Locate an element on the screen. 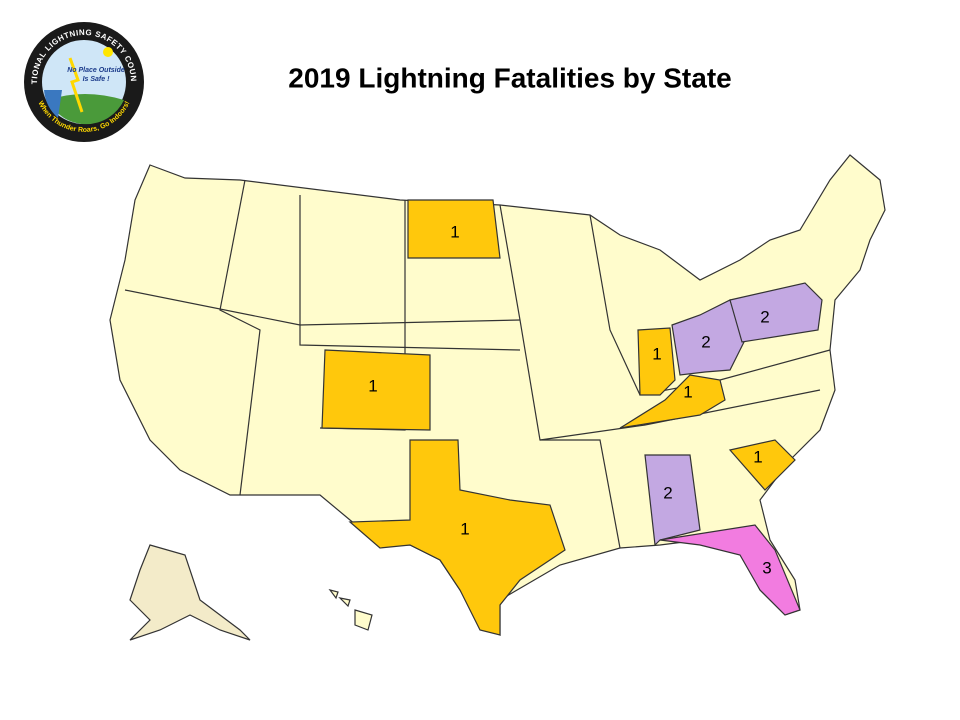 The image size is (960, 720). logo-slogan: Is Safe ! is located at coordinates (97, 79).